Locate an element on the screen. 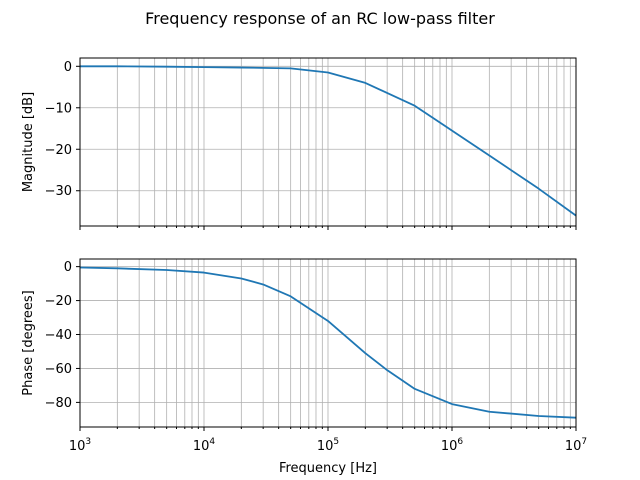 Image resolution: width=640 pixels, height=480 pixels. y-tick-label: −30 is located at coordinates (58, 191).